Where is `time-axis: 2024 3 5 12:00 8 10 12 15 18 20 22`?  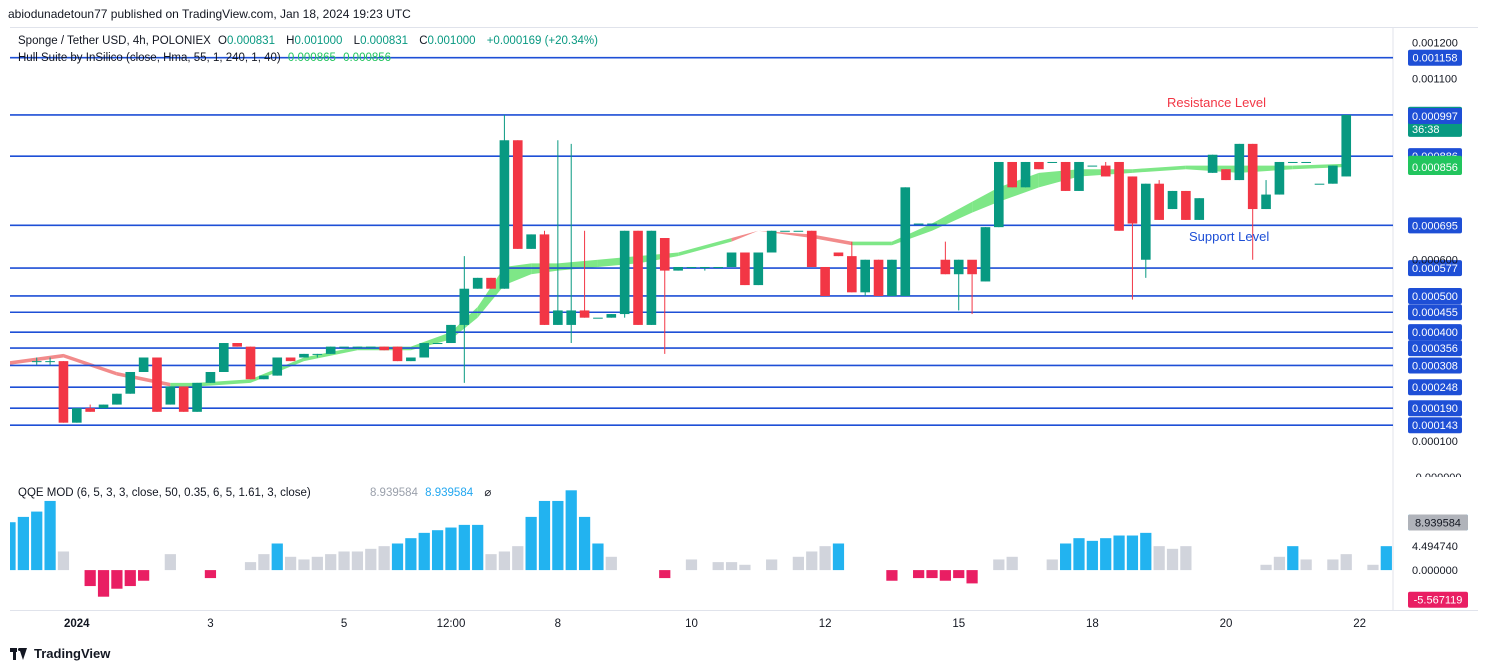
time-axis: 2024 3 5 12:00 8 10 12 15 18 20 22 is located at coordinates (744, 625).